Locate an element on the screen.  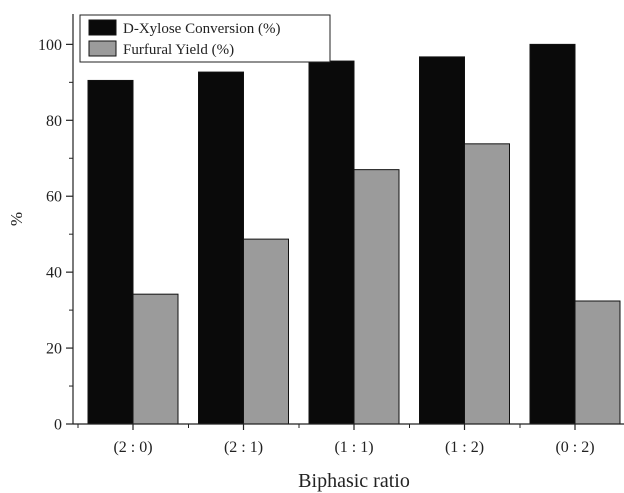
x-tick-label-0: (2 : 0) is located at coordinates (132, 447).